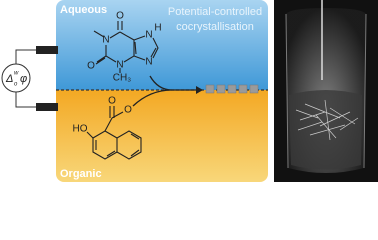 The height and width of the screenshot is (240, 378). Describe the element at coordinates (215, 12) in the screenshot. I see `caption-line: Potential-controlled` at that location.